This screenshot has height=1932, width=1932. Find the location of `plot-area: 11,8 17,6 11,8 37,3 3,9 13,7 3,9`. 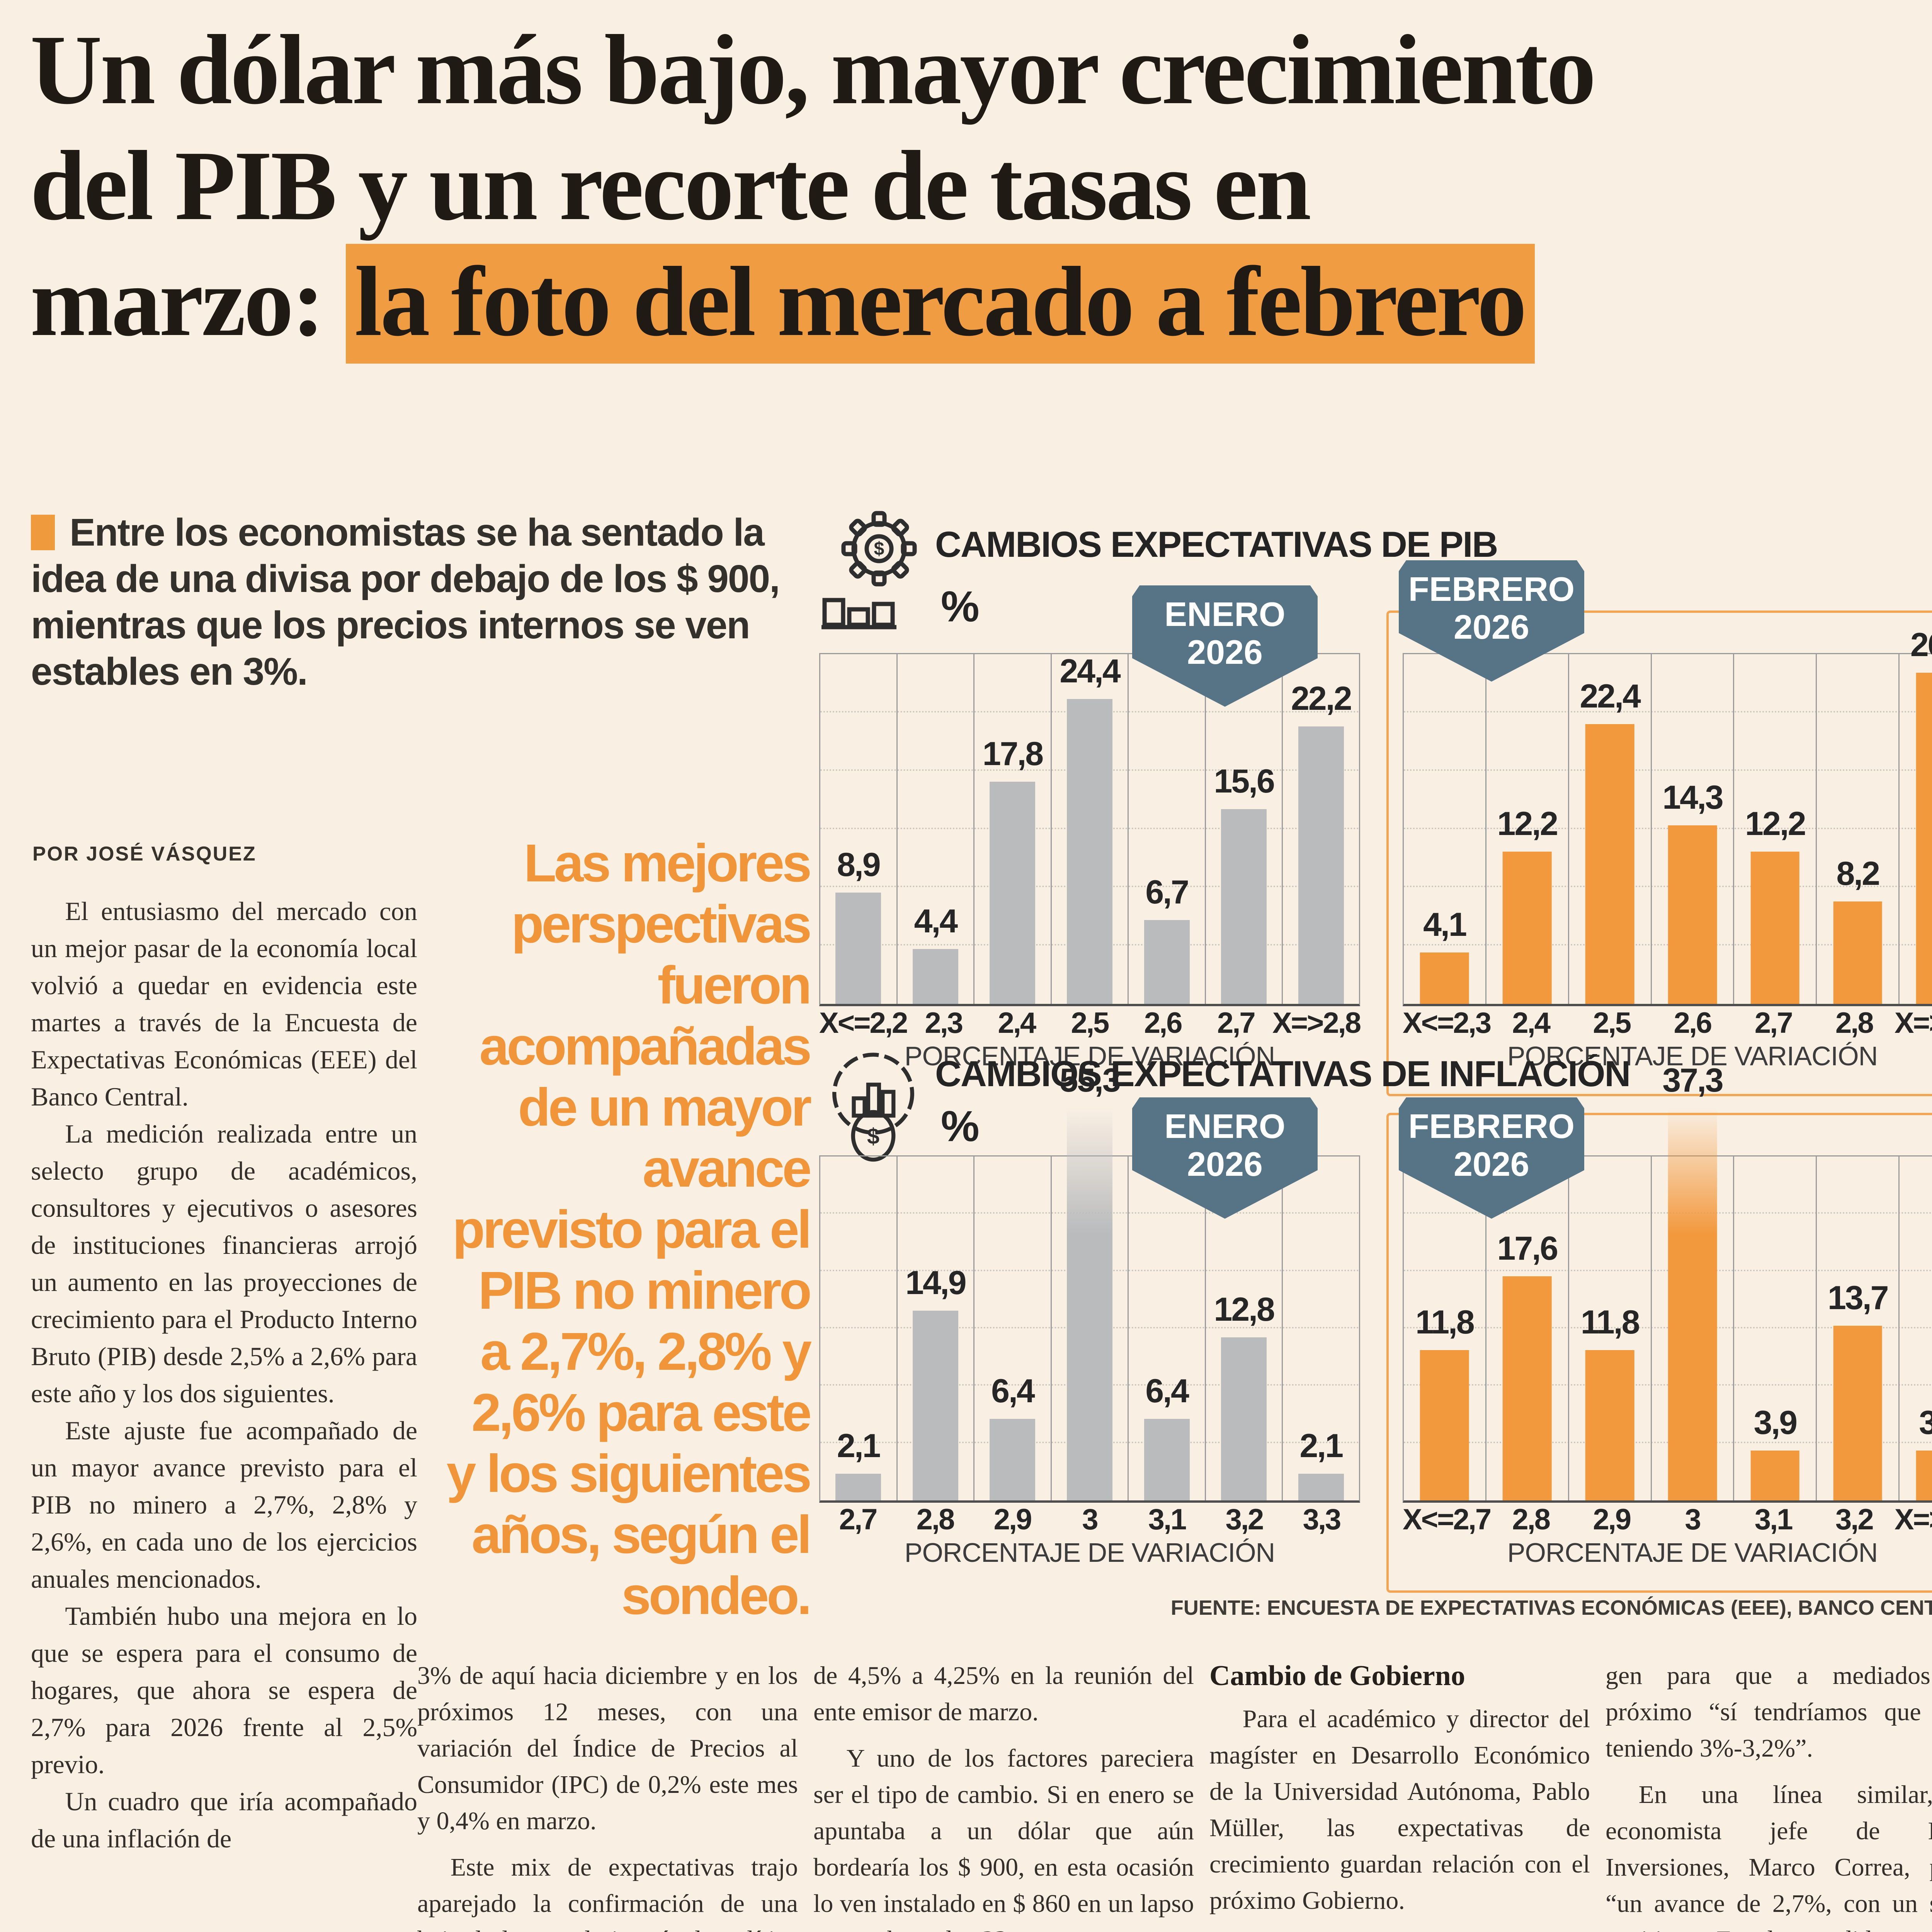

plot-area: 11,8 17,6 11,8 37,3 3,9 13,7 3,9 is located at coordinates (1668, 1283).